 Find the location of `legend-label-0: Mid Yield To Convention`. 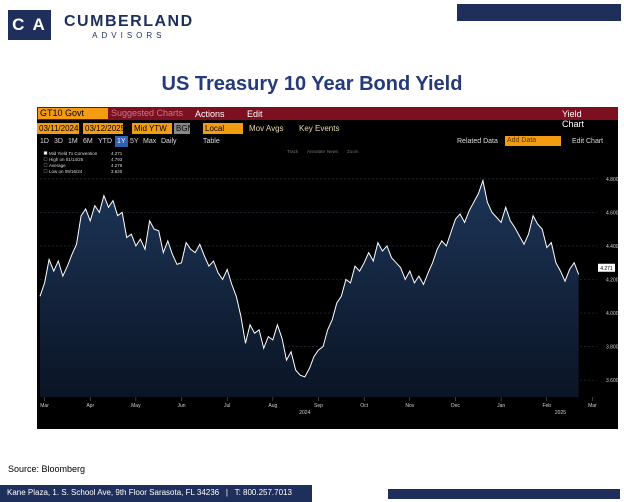

legend-label-0: Mid Yield To Convention is located at coordinates (73, 153).